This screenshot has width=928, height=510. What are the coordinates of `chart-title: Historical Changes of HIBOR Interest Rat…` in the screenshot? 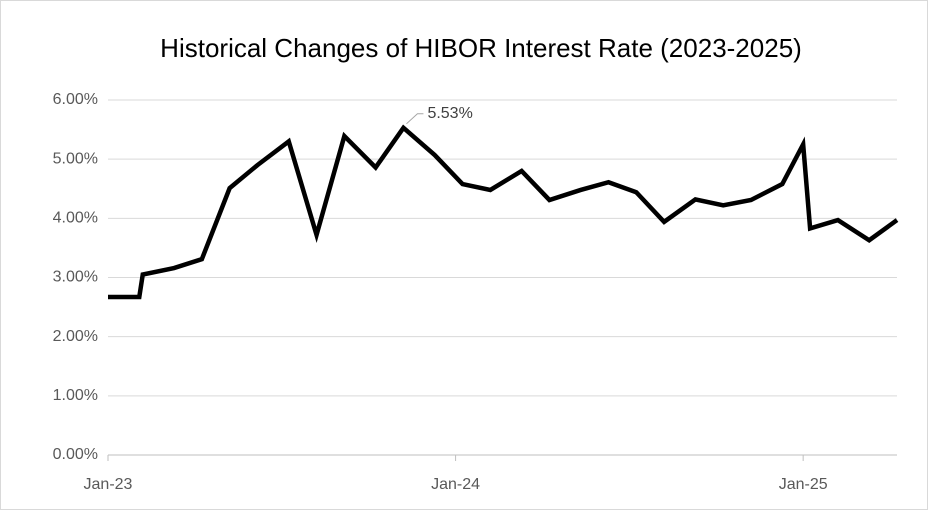 It's located at (481, 48).